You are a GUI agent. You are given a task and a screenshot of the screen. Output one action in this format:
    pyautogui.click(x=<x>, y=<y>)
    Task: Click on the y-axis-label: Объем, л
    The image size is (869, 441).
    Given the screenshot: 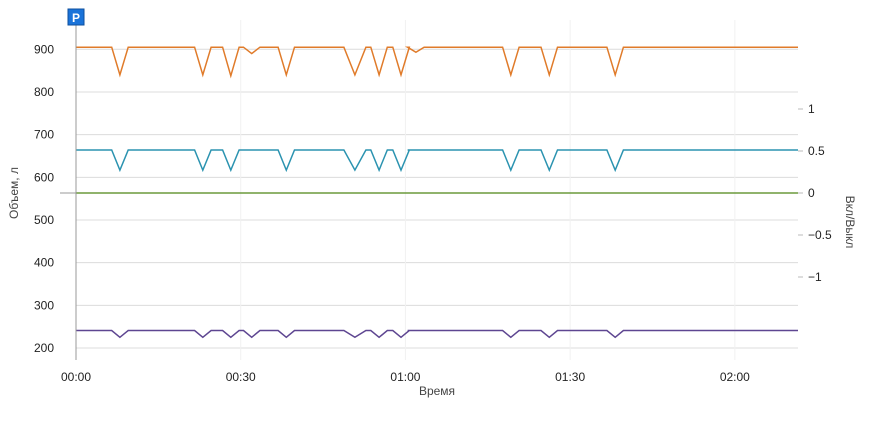 What is the action you would take?
    pyautogui.click(x=14, y=193)
    